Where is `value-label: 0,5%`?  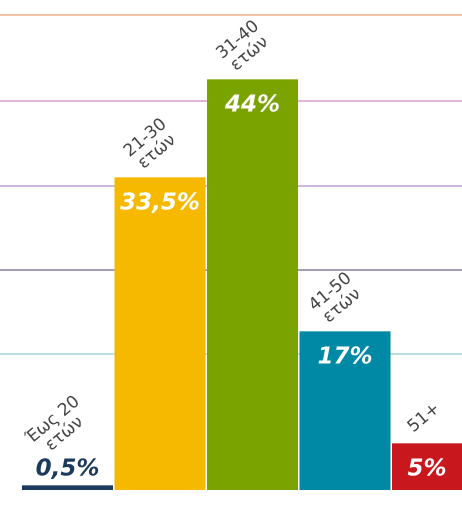
value-label: 0,5% is located at coordinates (68, 468).